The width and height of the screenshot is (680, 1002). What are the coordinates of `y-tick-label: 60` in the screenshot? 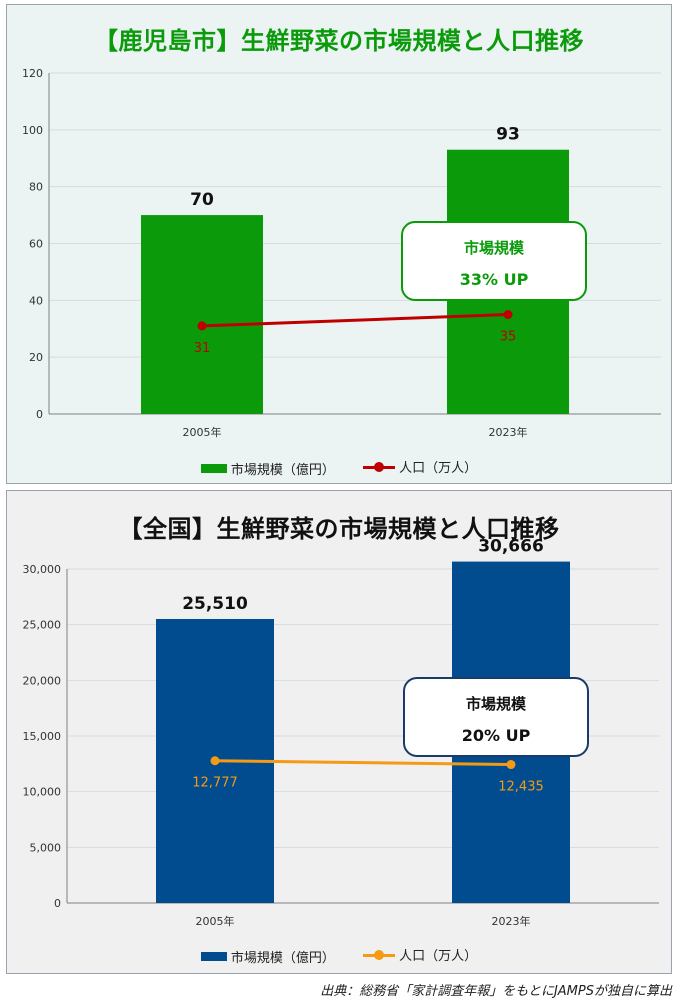 It's located at (36, 244).